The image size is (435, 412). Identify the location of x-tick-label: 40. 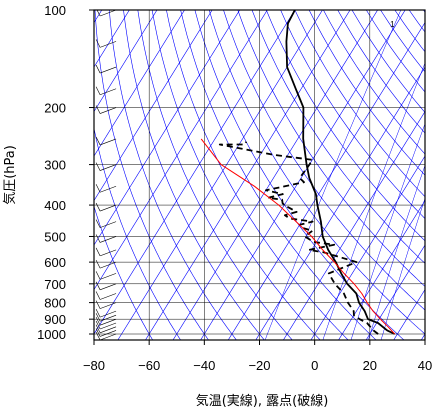
(425, 365).